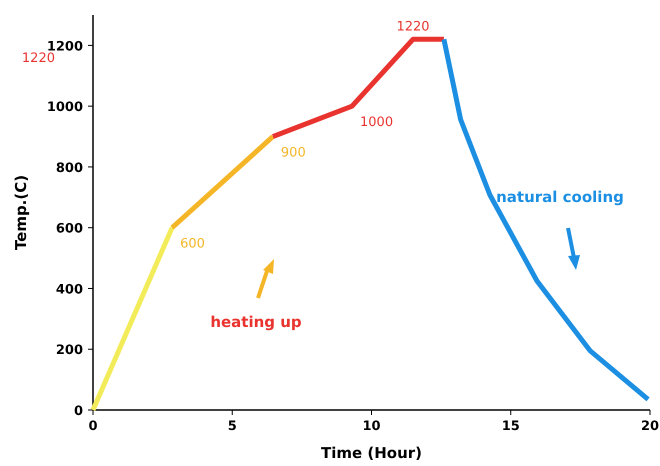 The image size is (660, 466). Describe the element at coordinates (232, 426) in the screenshot. I see `x-tick-label: 5` at that location.